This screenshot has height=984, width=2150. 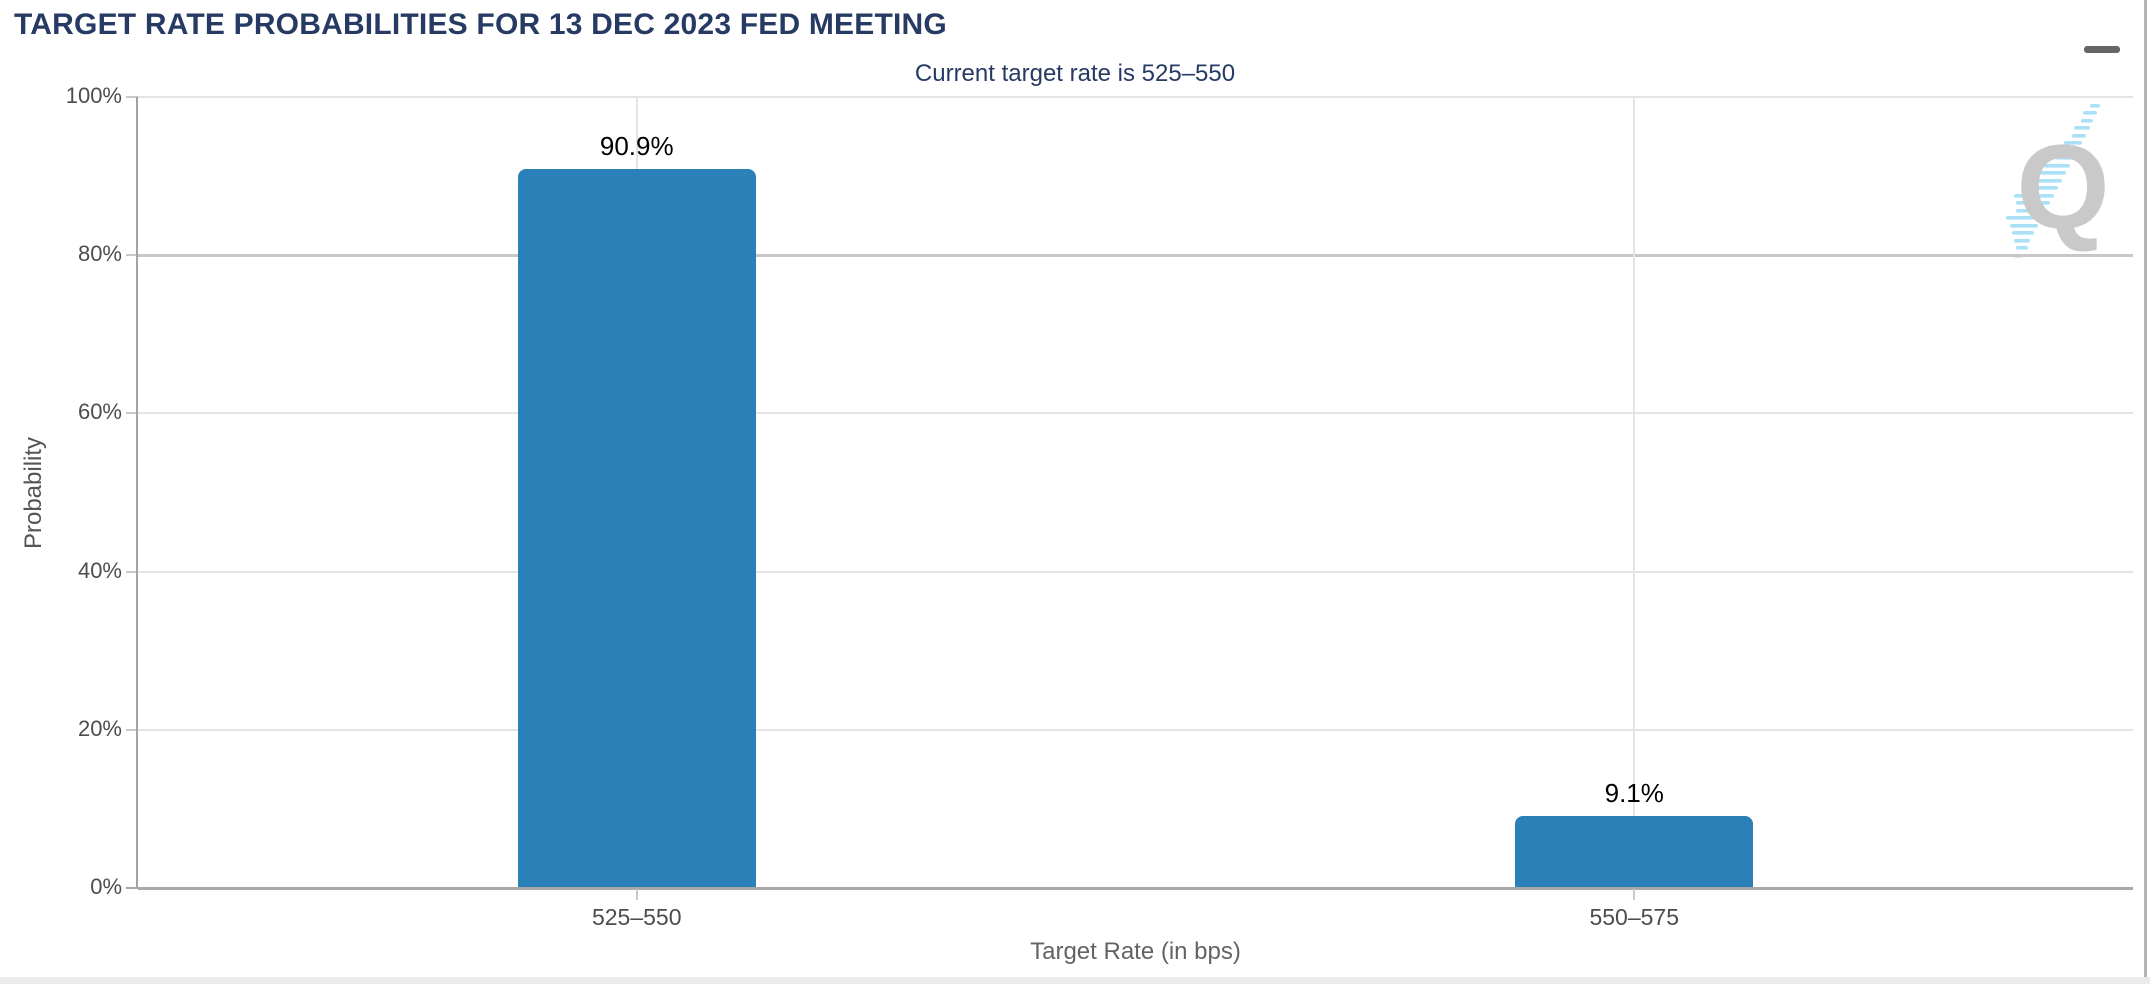 What do you see at coordinates (99, 412) in the screenshot?
I see `y-axis-tick-label: 60%` at bounding box center [99, 412].